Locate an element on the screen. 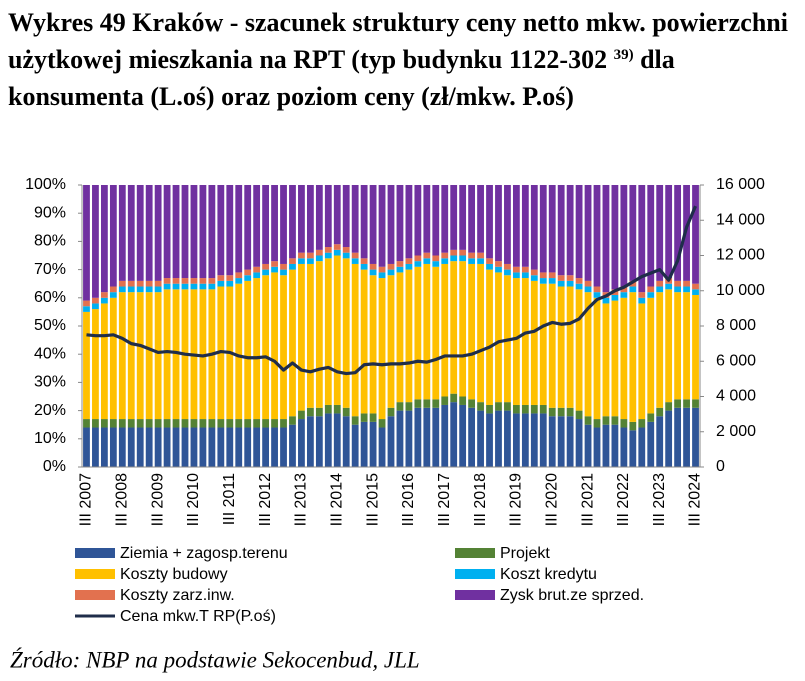  y-tick-label: 90% is located at coordinates (50, 212).